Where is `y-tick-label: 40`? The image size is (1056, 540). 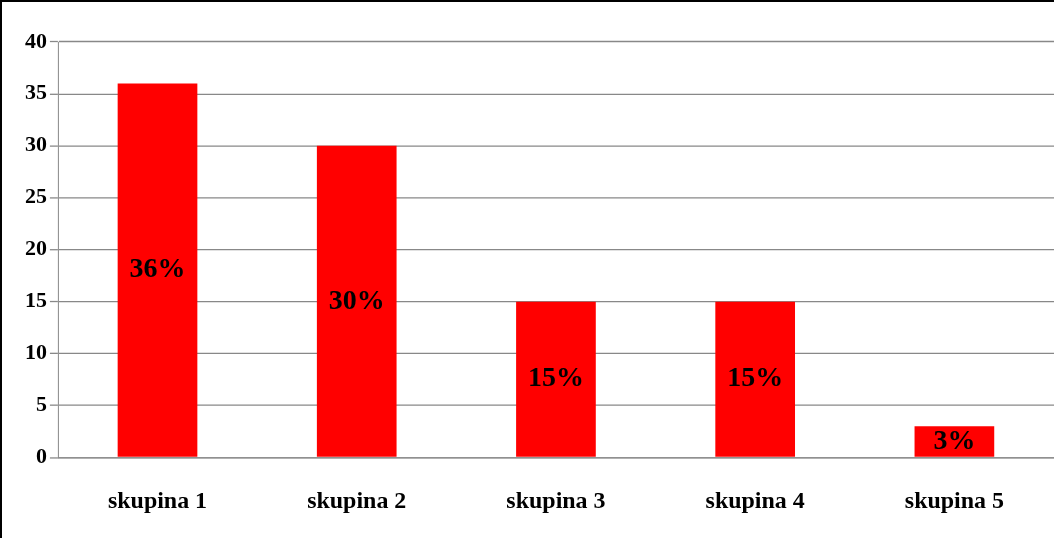 y-tick-label: 40 is located at coordinates (35, 40).